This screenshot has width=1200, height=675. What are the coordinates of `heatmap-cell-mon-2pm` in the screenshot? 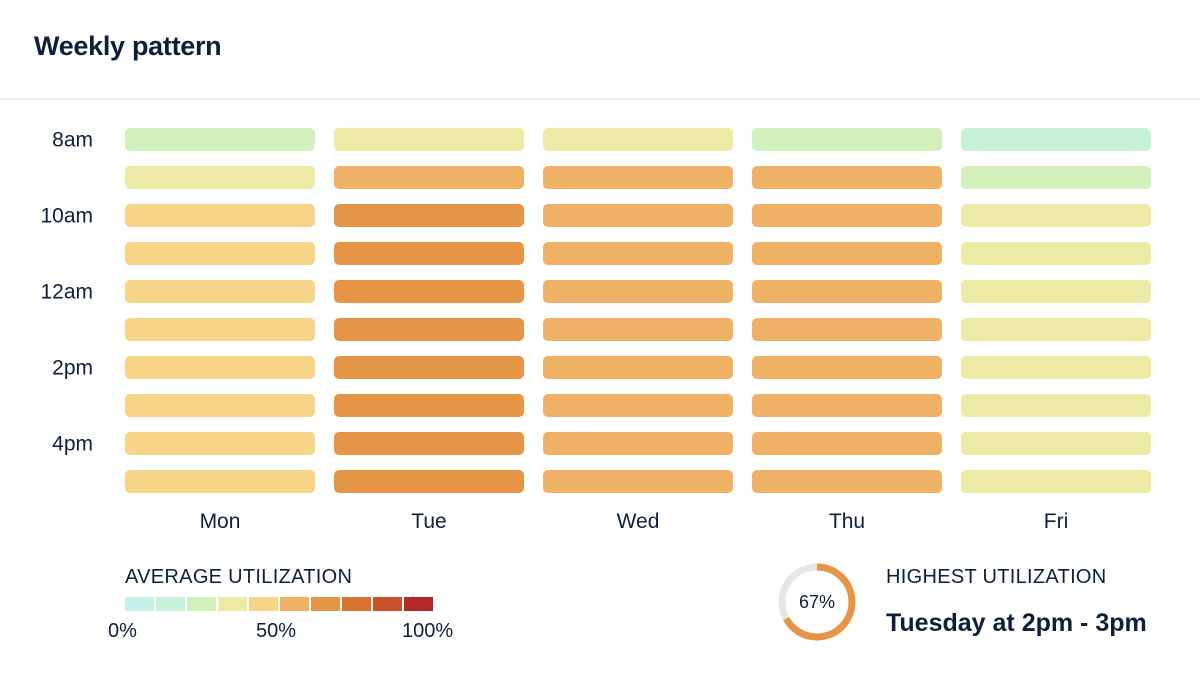 It's located at (220, 367).